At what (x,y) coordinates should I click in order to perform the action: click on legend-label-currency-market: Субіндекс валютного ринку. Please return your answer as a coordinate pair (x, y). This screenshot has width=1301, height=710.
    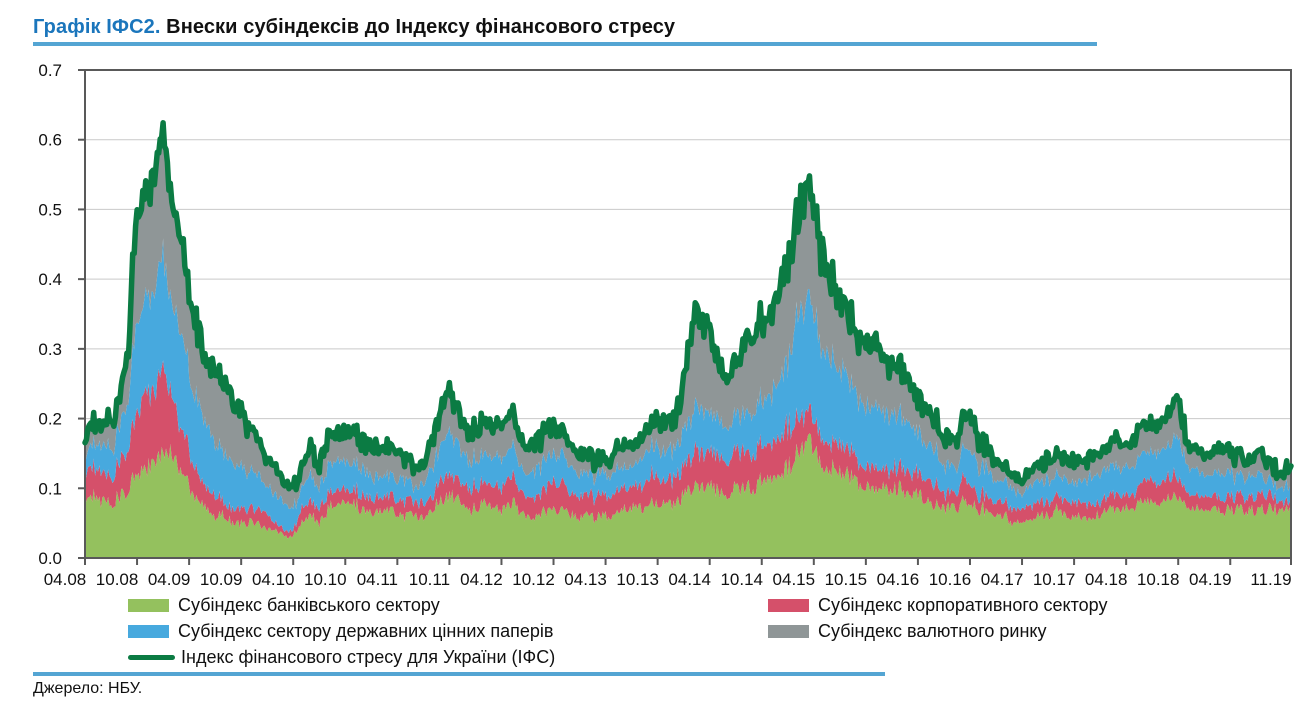
    Looking at the image, I should click on (932, 630).